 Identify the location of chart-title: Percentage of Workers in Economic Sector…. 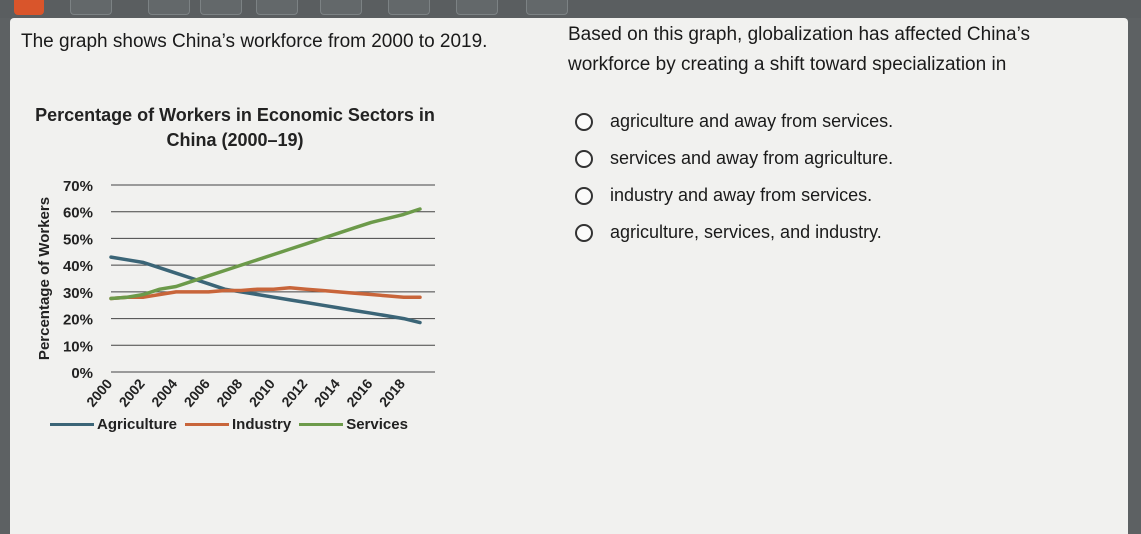
(235, 127).